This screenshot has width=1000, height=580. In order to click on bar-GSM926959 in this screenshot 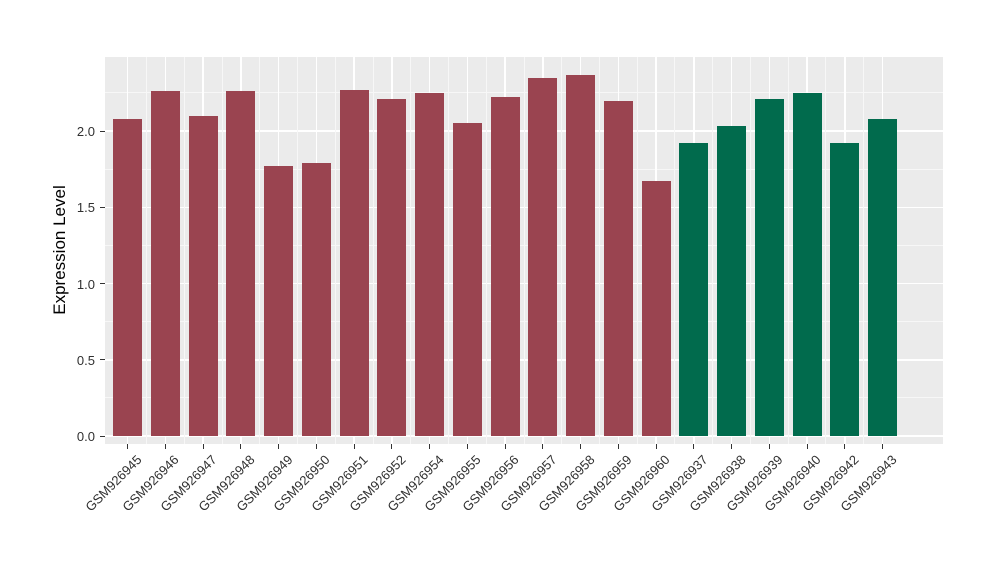, I will do `click(618, 268)`.